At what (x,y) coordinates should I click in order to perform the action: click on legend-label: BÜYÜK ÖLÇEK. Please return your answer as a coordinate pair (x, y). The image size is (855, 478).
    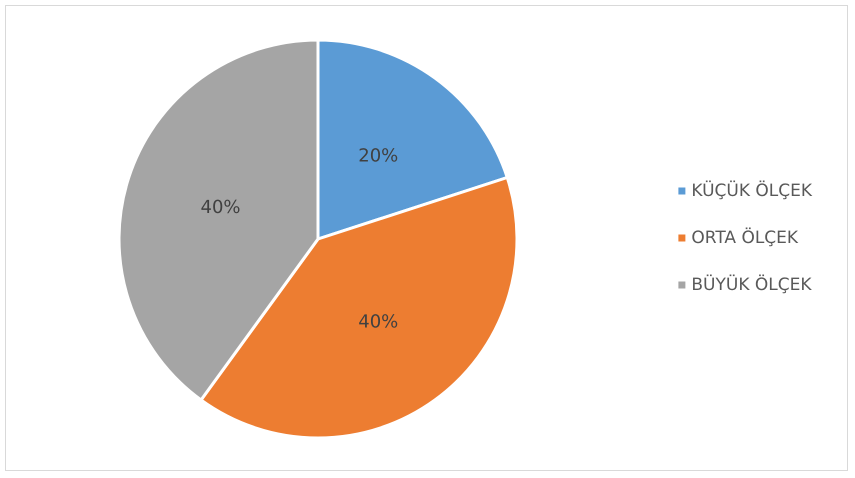
    Looking at the image, I should click on (751, 284).